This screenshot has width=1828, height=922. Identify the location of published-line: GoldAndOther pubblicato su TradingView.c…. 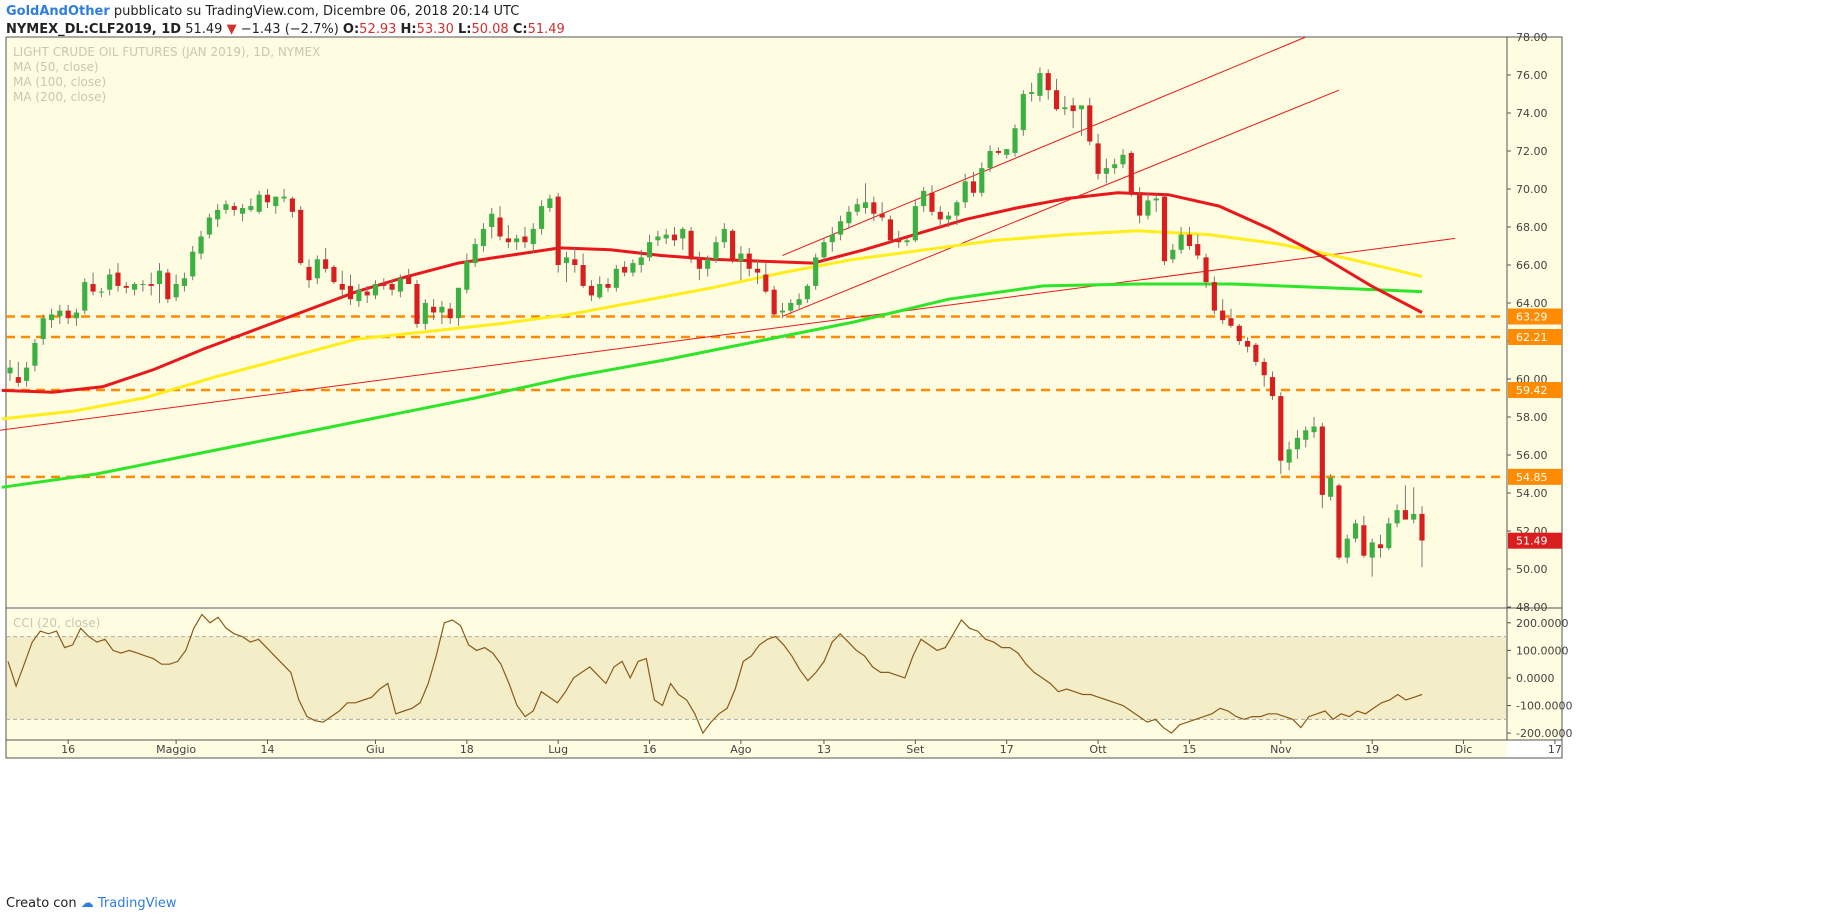
(262, 11).